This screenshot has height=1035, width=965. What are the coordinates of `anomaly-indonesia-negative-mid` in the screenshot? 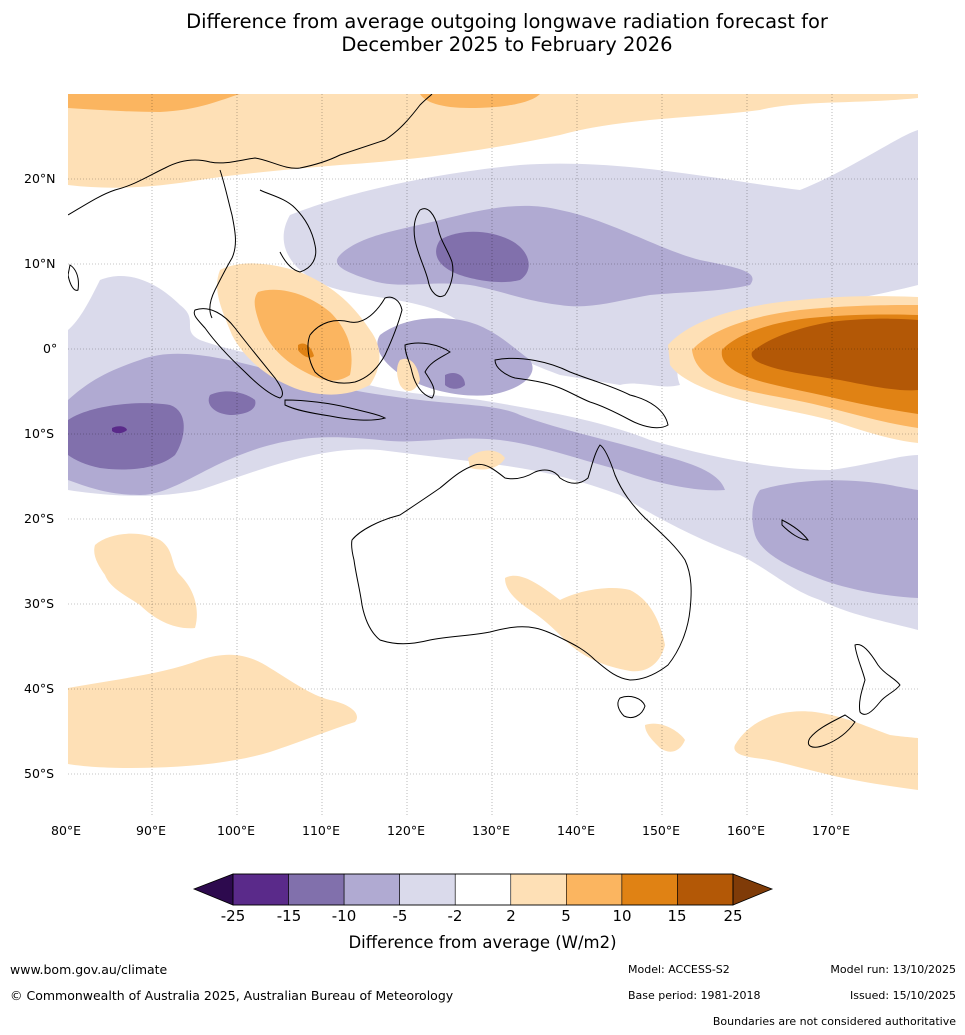 It's located at (396, 424).